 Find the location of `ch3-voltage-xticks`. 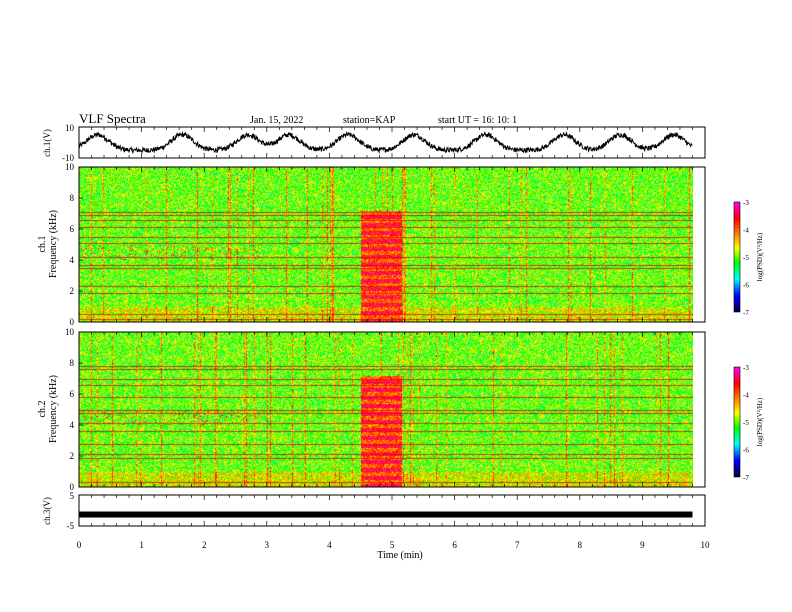

ch3-voltage-xticks is located at coordinates (392, 510).